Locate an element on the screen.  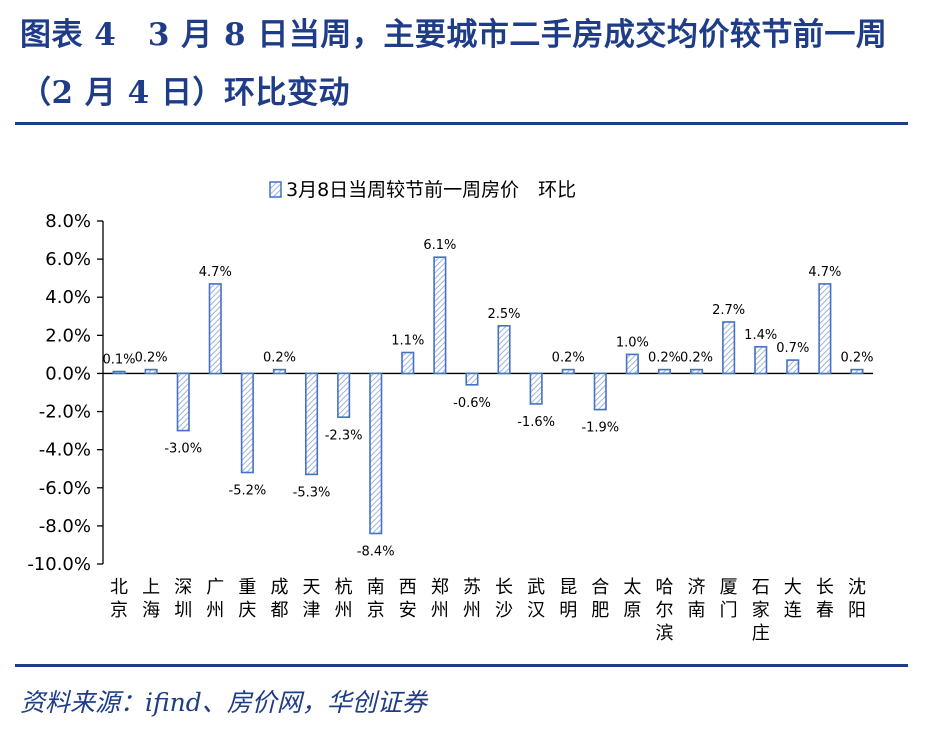
y-tick-label: 8.0% is located at coordinates (68, 221).